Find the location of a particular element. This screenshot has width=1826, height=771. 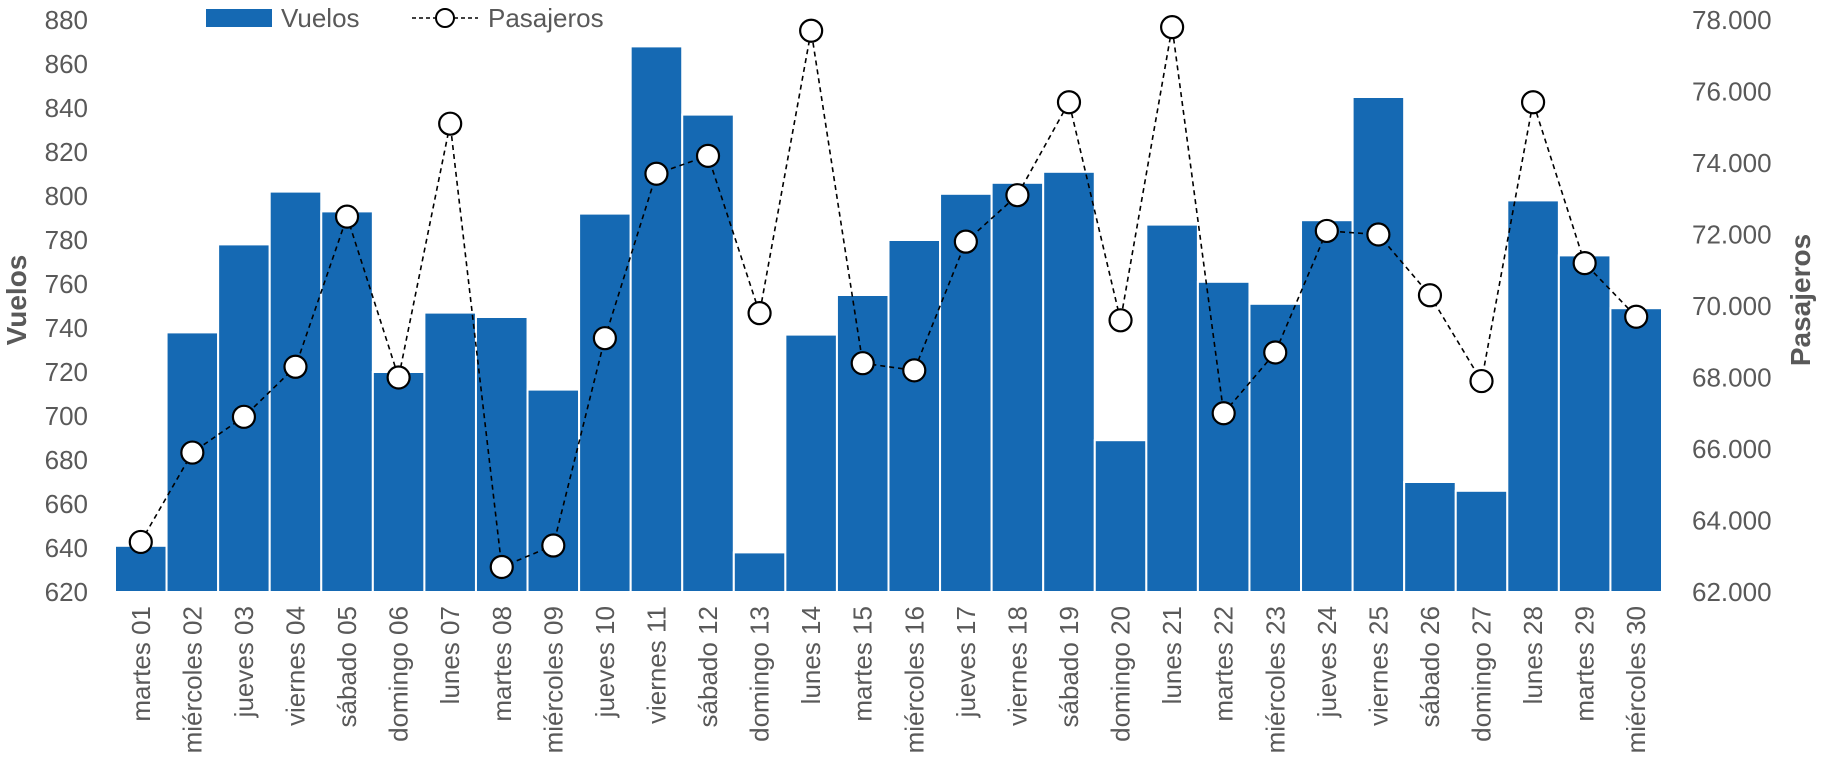

x-tick-label: jueves 03 is located at coordinates (244, 662).